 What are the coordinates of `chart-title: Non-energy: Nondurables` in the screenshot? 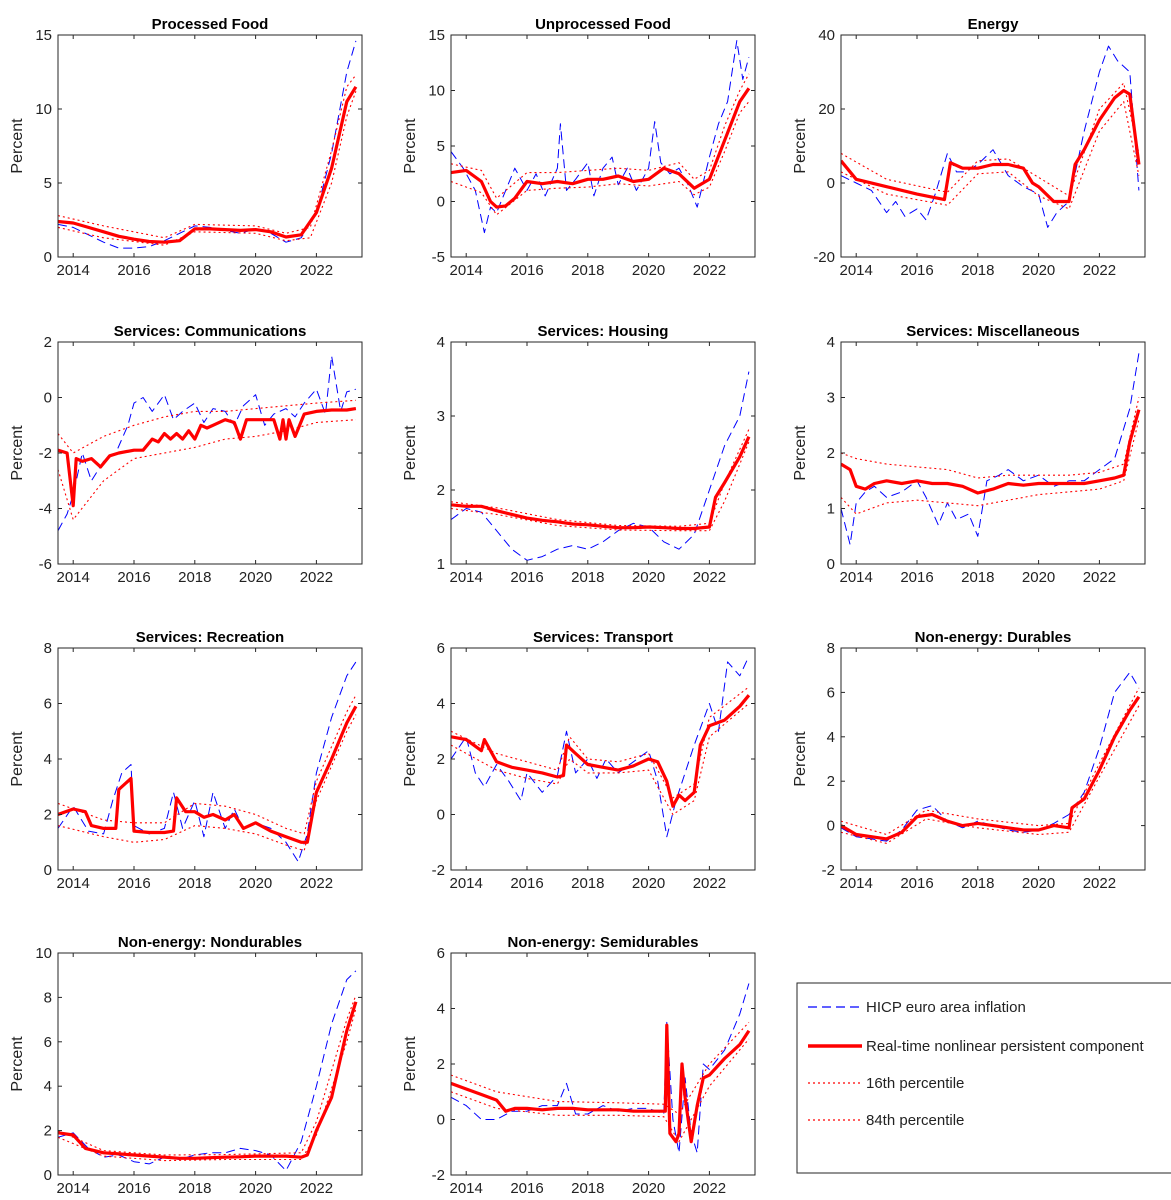 It's located at (210, 942).